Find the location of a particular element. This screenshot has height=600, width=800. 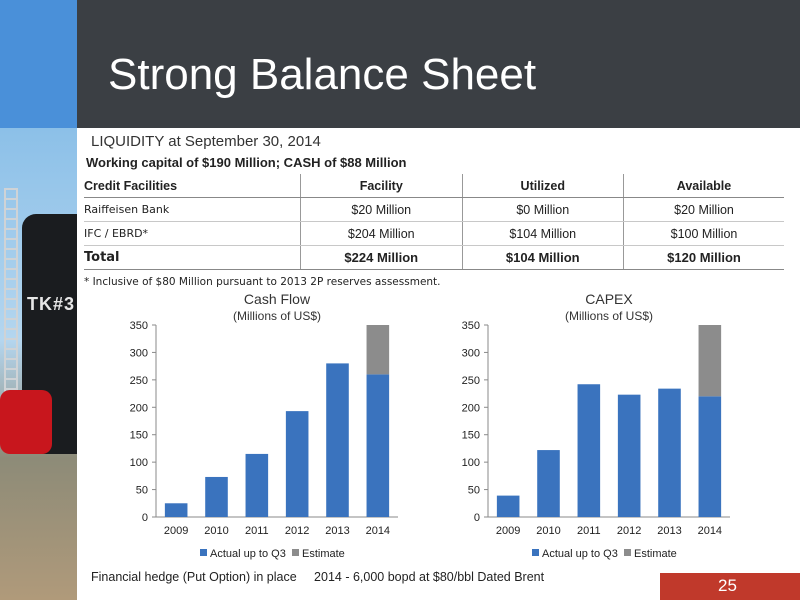

valve-graphic is located at coordinates (26, 422).